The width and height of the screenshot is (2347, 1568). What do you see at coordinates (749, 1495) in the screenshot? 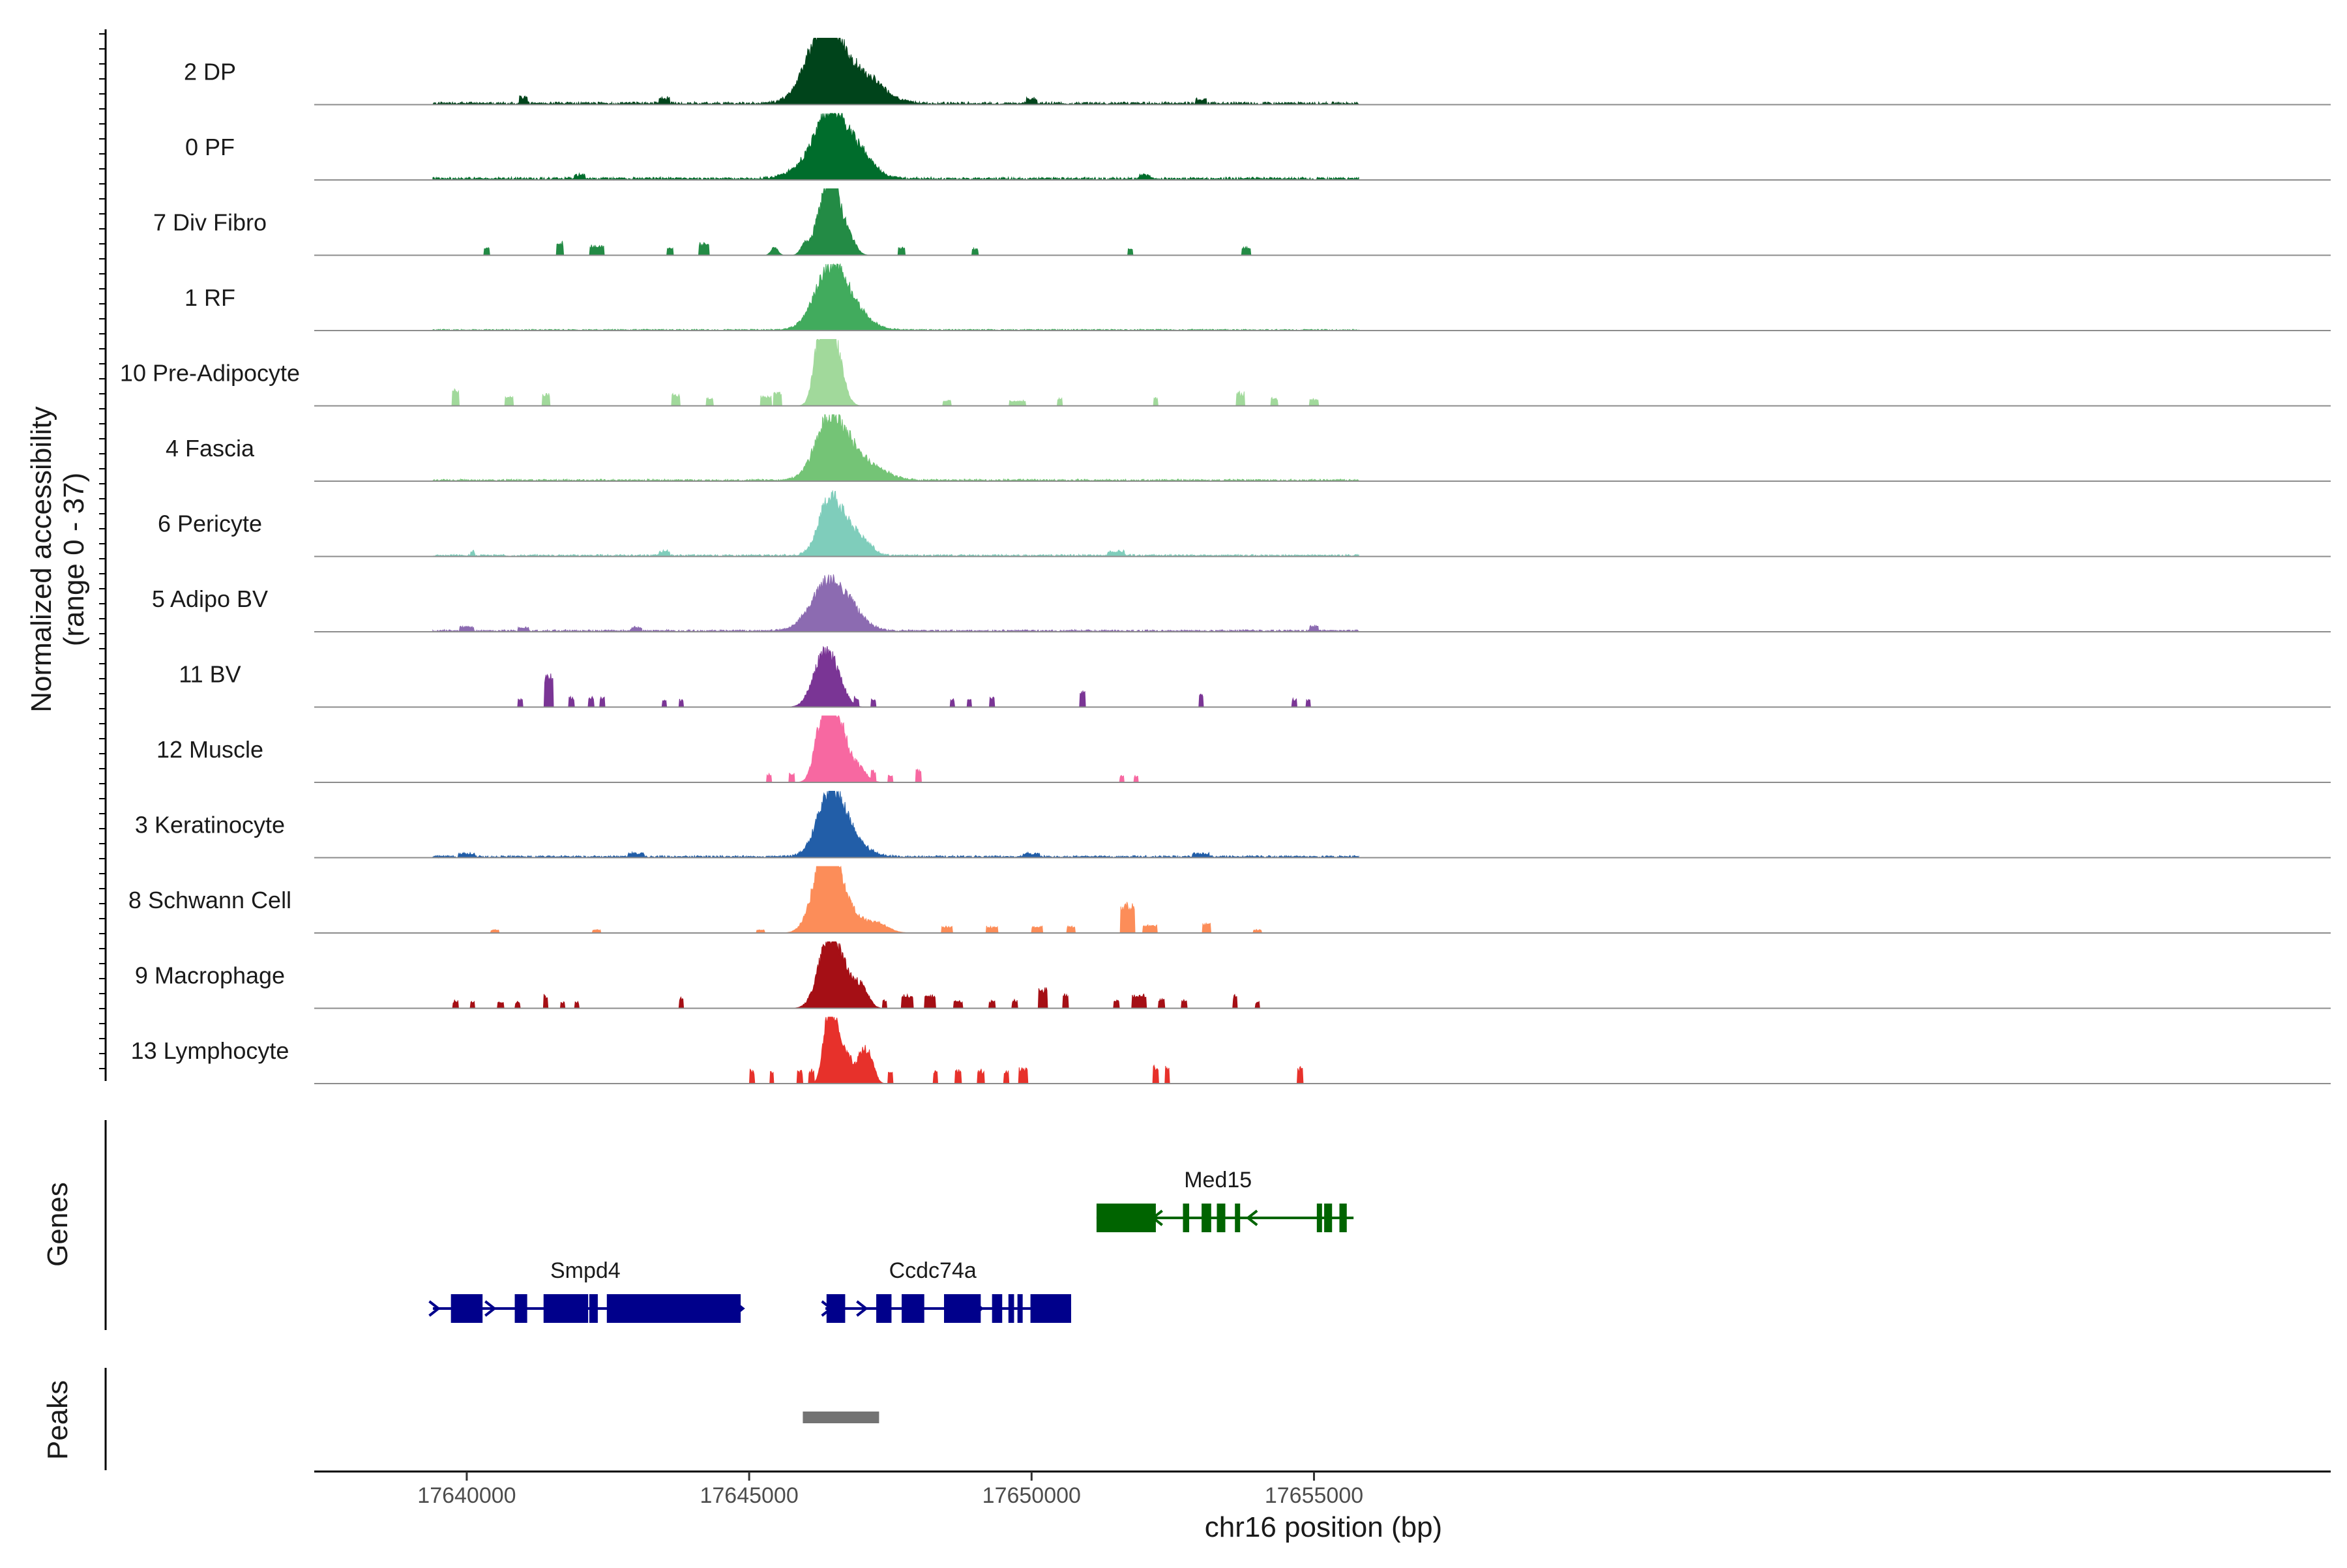
I see `x-tick-label: 17645000` at bounding box center [749, 1495].